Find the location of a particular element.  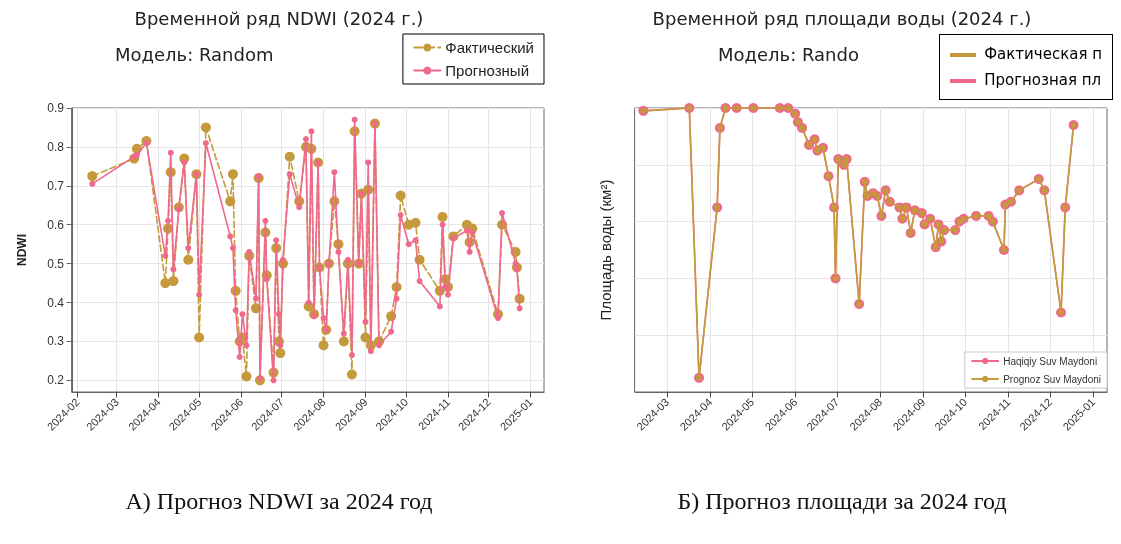

y-tick-label: 0.8 is located at coordinates (56, 146).